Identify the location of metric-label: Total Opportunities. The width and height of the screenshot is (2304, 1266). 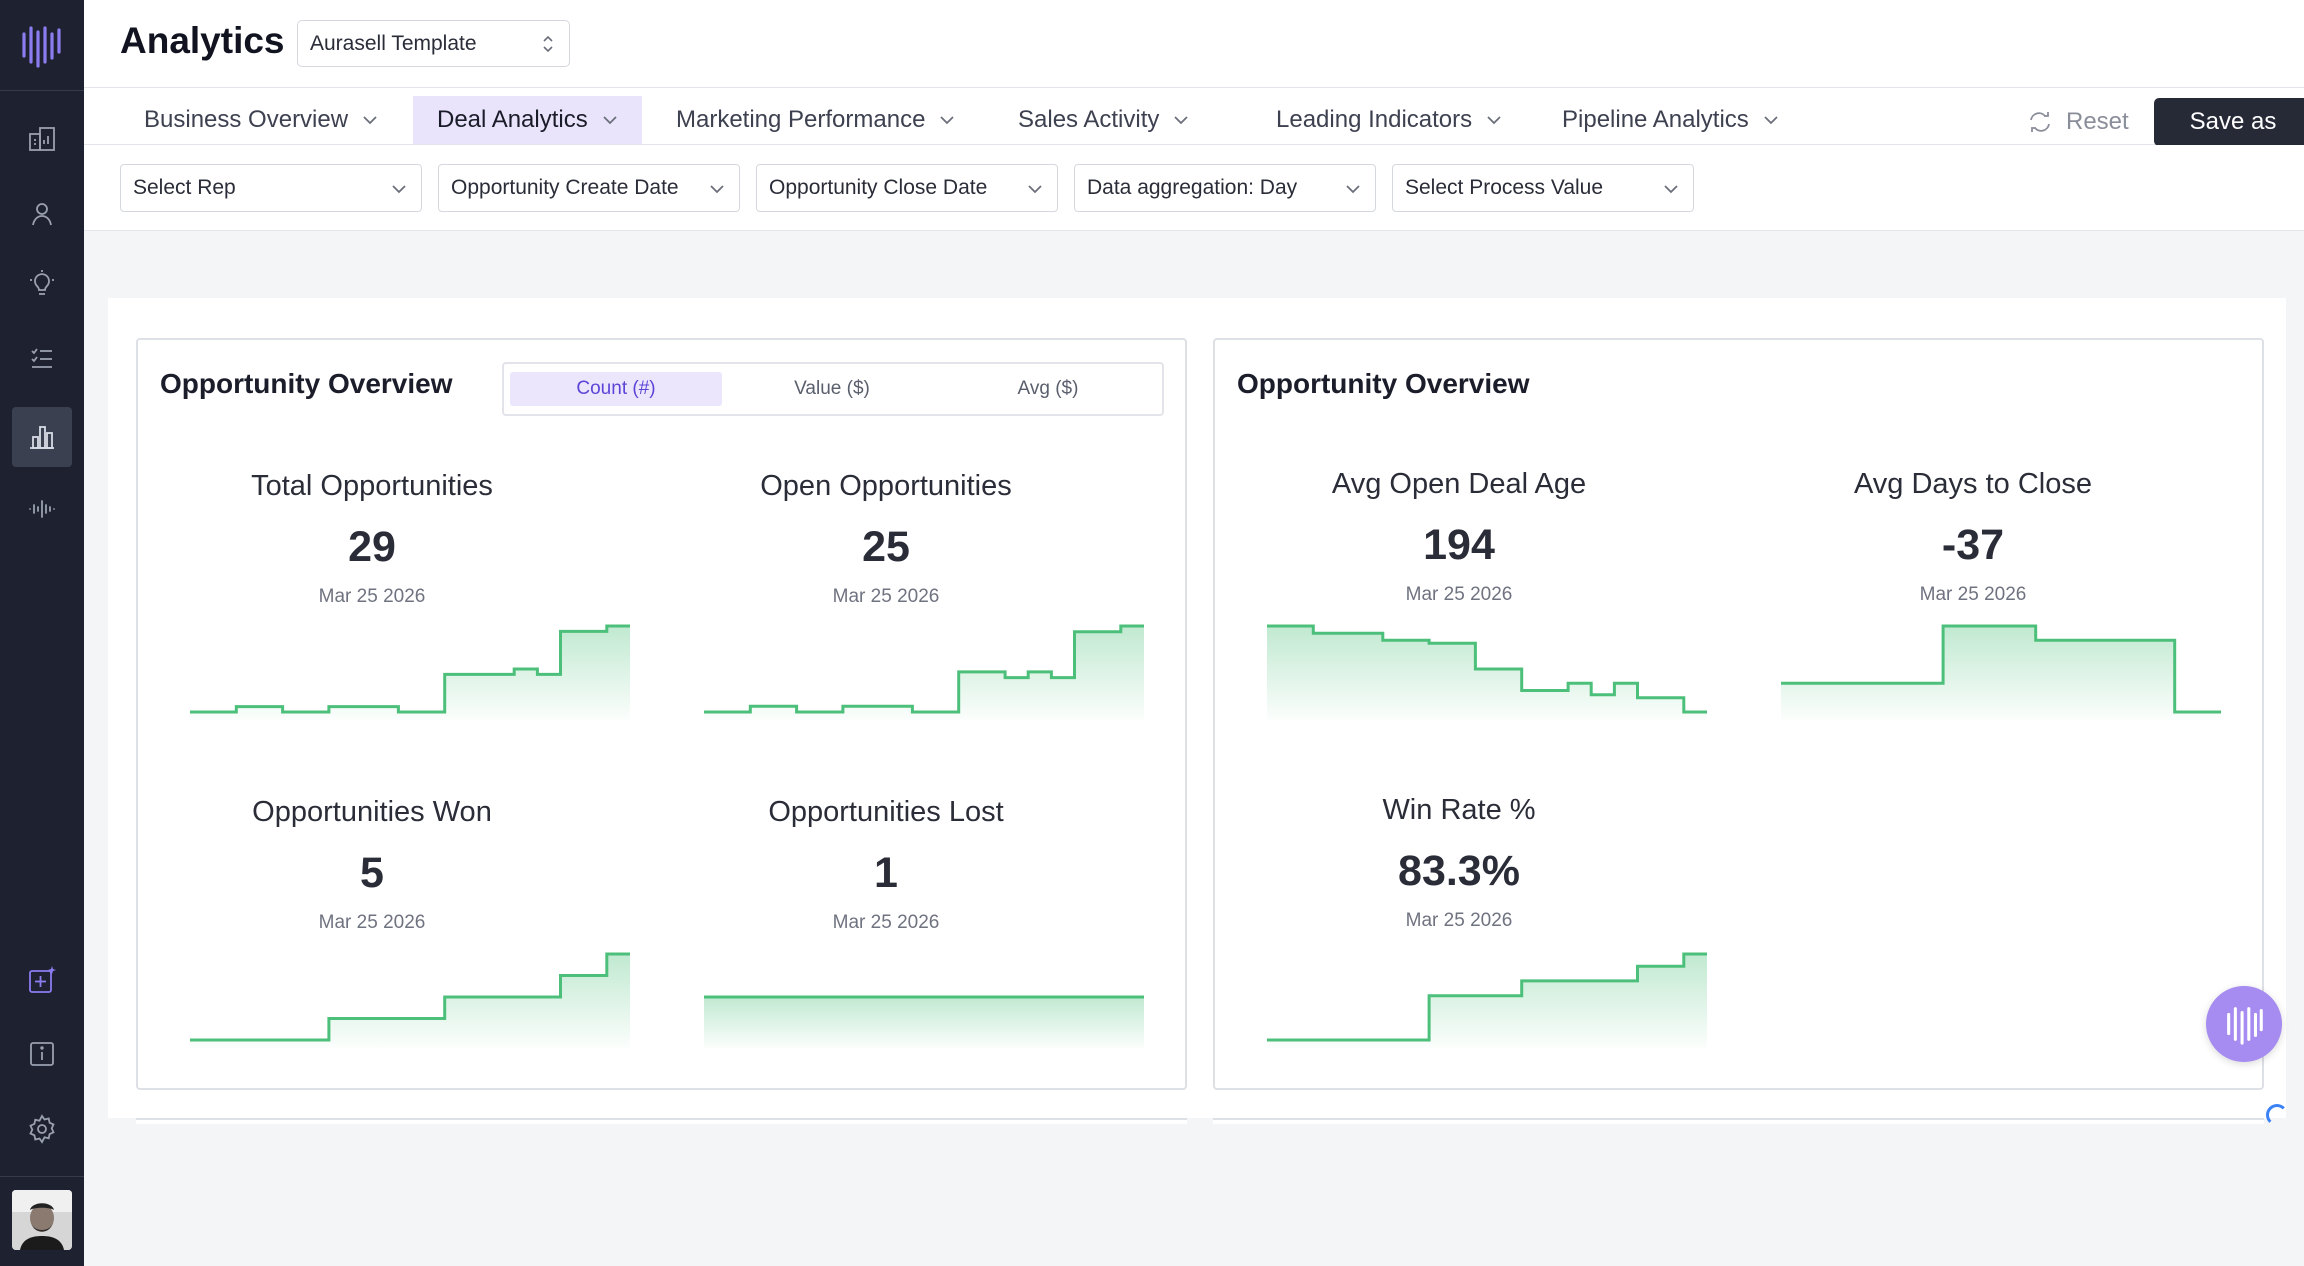
(372, 486).